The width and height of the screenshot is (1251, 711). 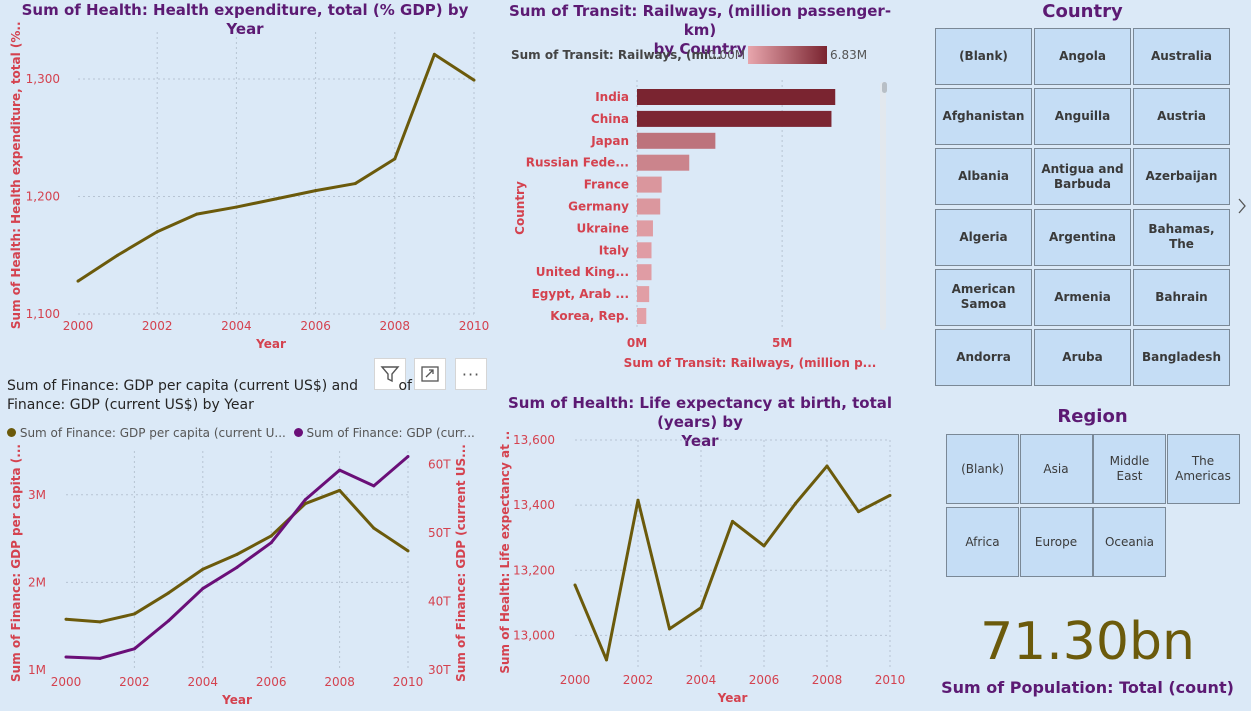 I want to click on country-slicer-item: Aruba, so click(x=1082, y=357).